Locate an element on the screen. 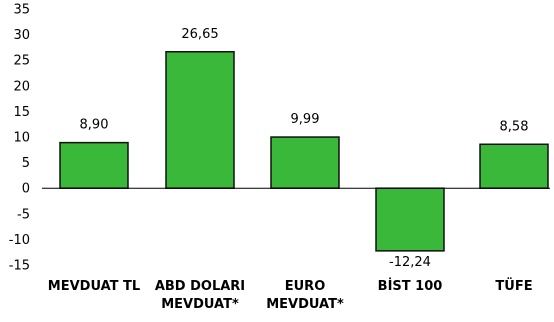 This screenshot has height=322, width=554. y-tick-label: 20 is located at coordinates (21, 86).